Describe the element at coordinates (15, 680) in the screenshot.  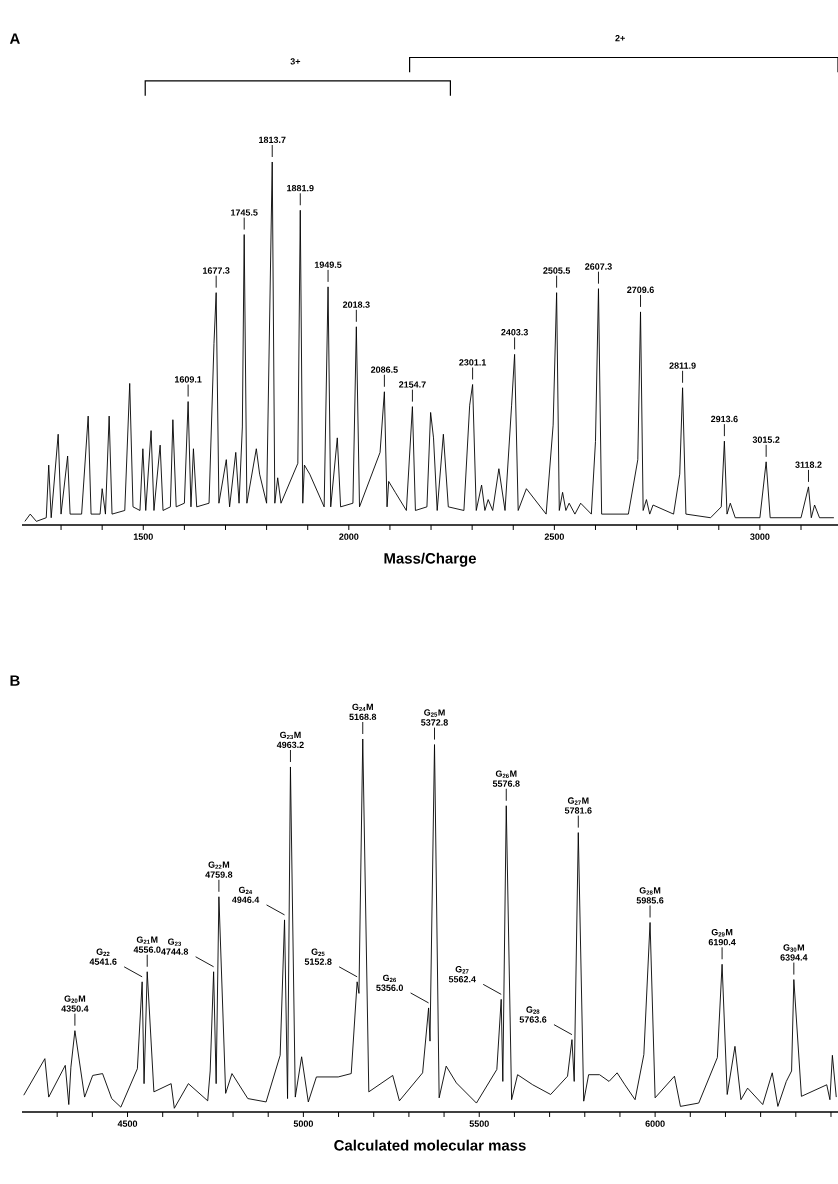
I see `chart-title: B` at that location.